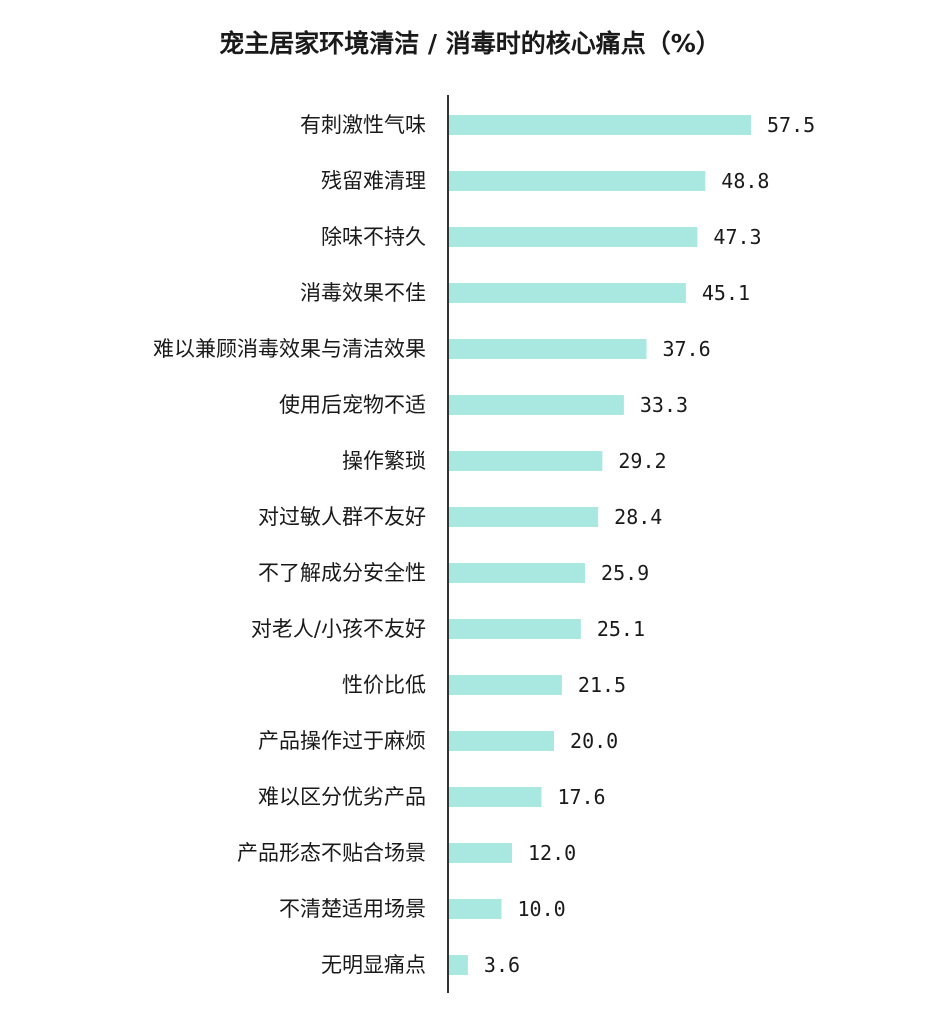 This screenshot has width=940, height=1014. What do you see at coordinates (470, 43) in the screenshot?
I see `chart-title: 宠主居家环境清洁 / 消毒时的核心痛点（%）` at bounding box center [470, 43].